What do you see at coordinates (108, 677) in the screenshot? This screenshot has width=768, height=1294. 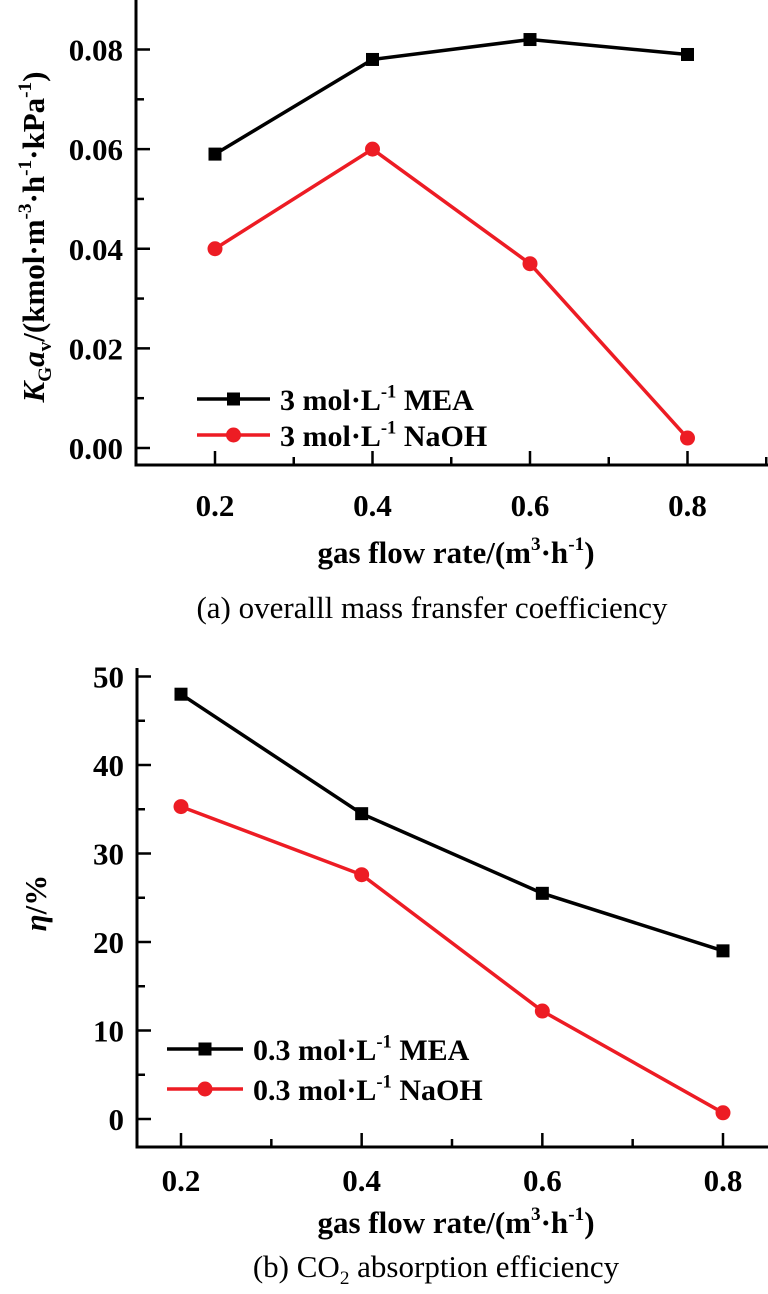 I see `y-tick-label: 50` at bounding box center [108, 677].